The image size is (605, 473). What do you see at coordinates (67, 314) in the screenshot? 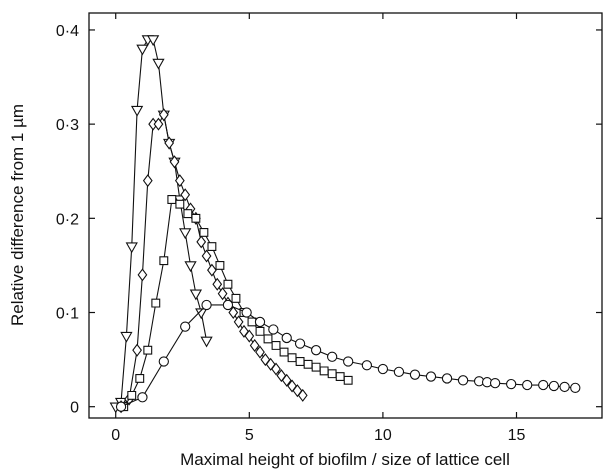
I see `y-tick-label: 0·1` at bounding box center [67, 314].